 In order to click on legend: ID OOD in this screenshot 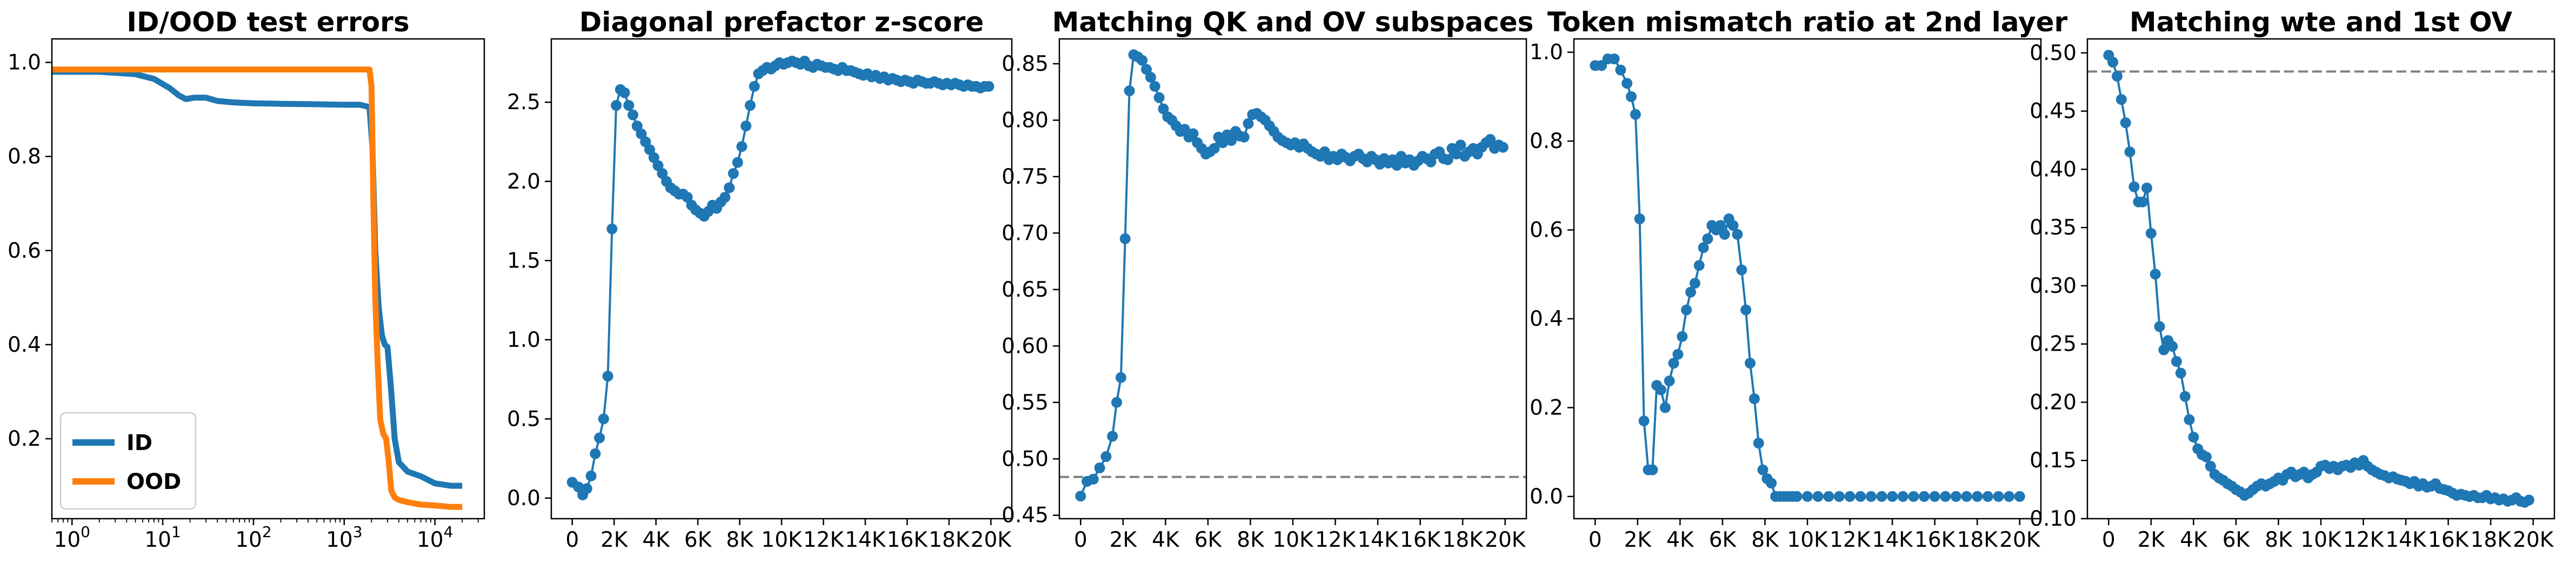, I will do `click(128, 461)`.